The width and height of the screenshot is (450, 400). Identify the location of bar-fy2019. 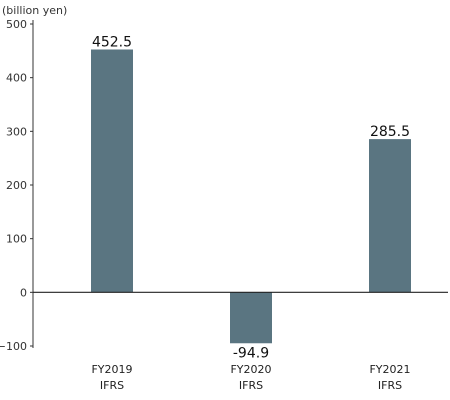
(112, 171).